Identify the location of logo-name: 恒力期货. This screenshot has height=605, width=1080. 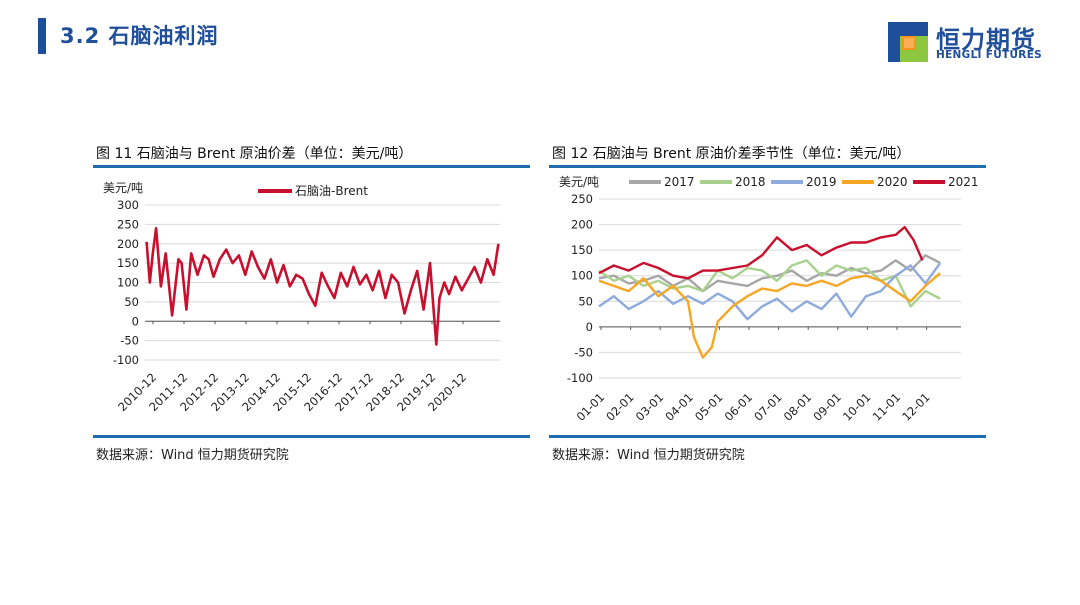
(986, 40).